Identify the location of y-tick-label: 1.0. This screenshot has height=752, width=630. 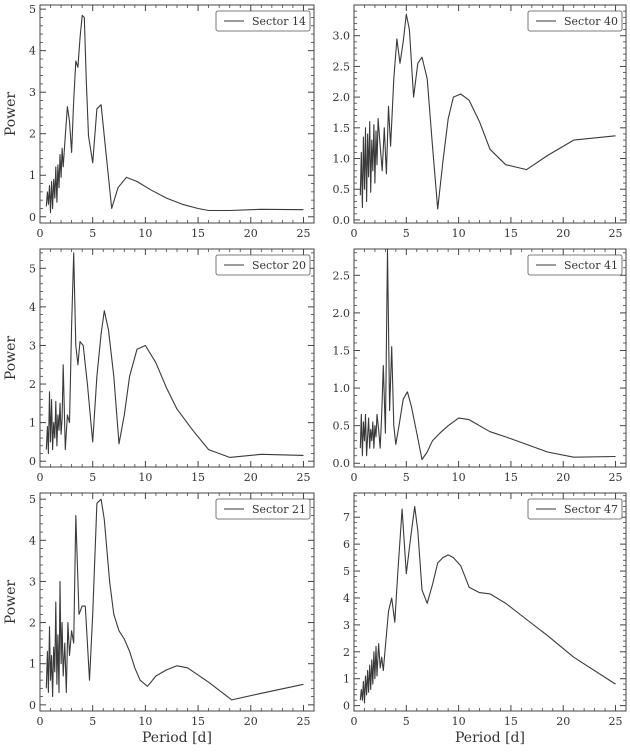
(342, 159).